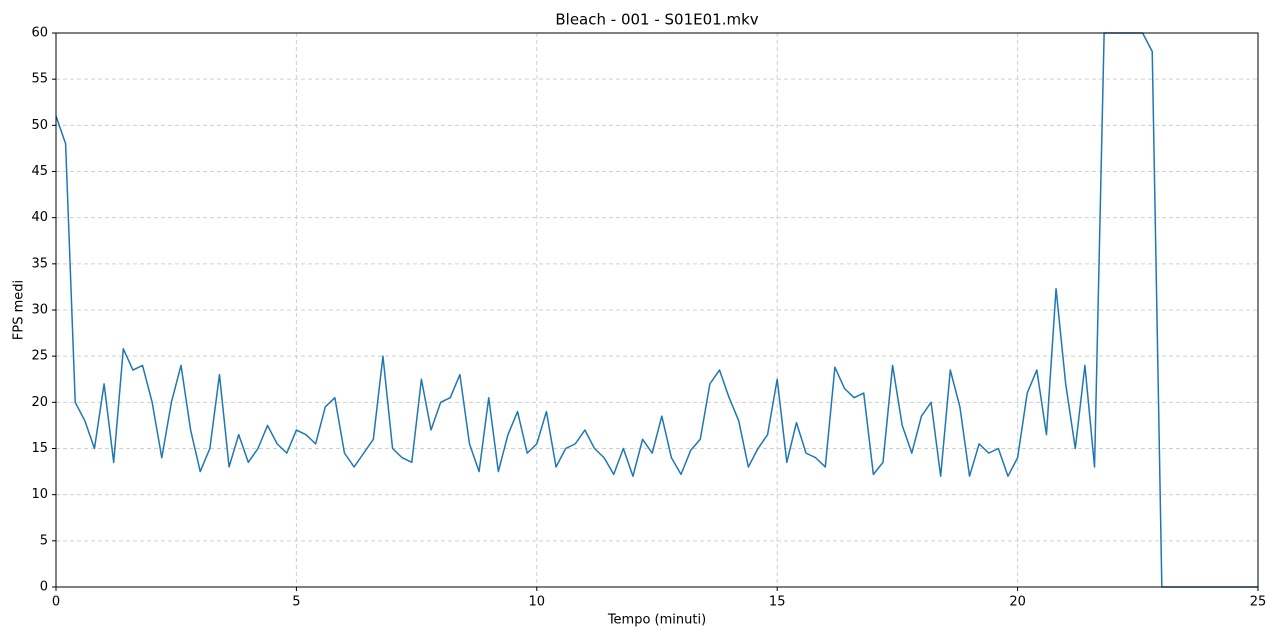 This screenshot has width=1280, height=644. I want to click on x-axis-label: Tempo (minuti), so click(656, 620).